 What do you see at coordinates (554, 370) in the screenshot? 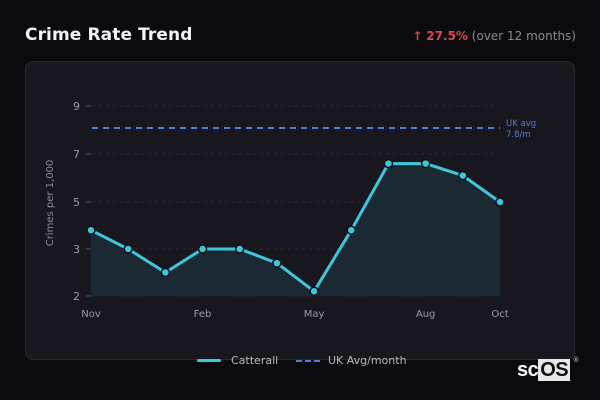
I see `brand-suffix: OS` at bounding box center [554, 370].